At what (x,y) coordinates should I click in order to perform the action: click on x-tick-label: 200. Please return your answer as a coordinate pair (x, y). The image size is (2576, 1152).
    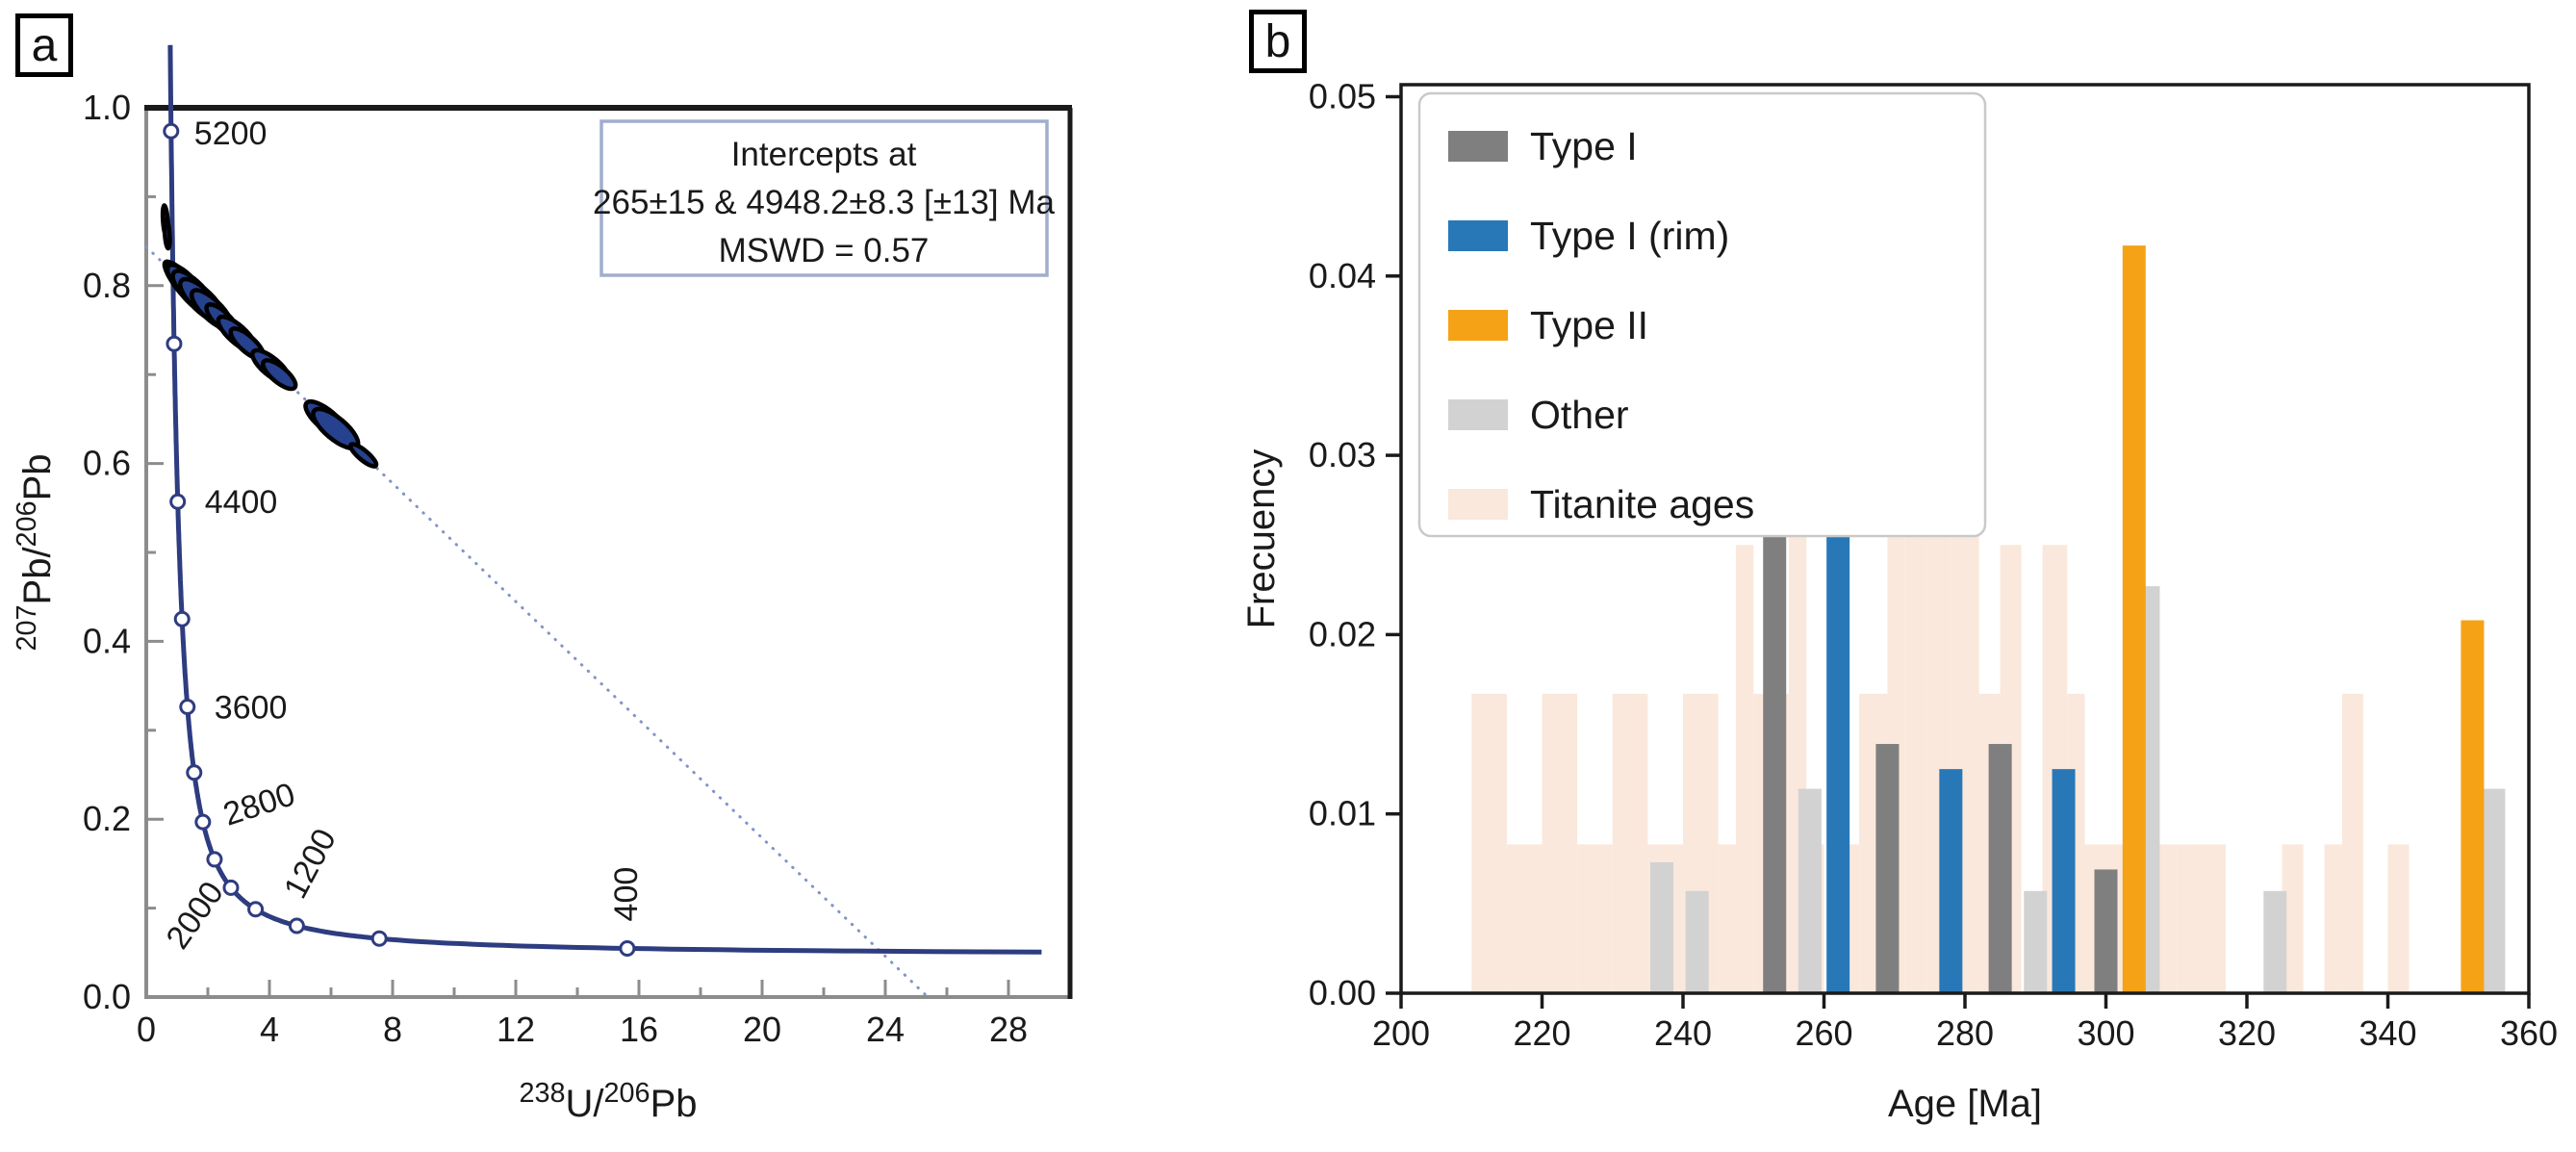
    Looking at the image, I should click on (1401, 1033).